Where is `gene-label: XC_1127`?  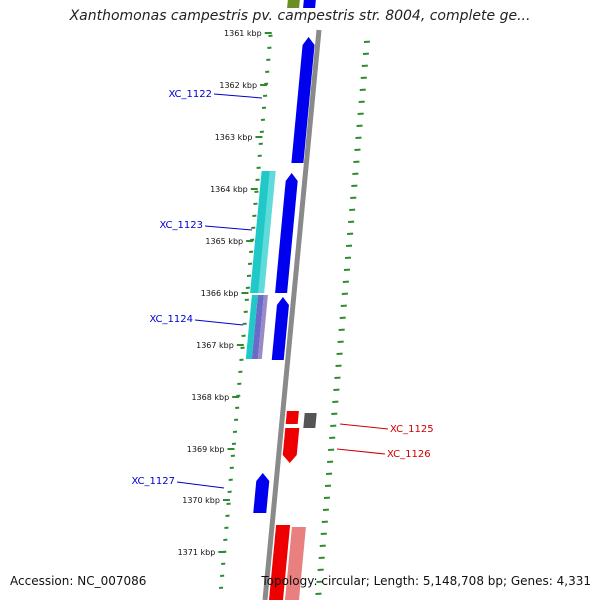
gene-label: XC_1127 is located at coordinates (153, 481).